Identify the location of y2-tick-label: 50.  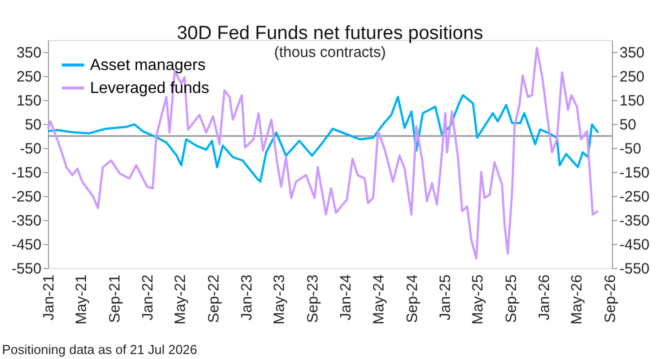
(628, 125).